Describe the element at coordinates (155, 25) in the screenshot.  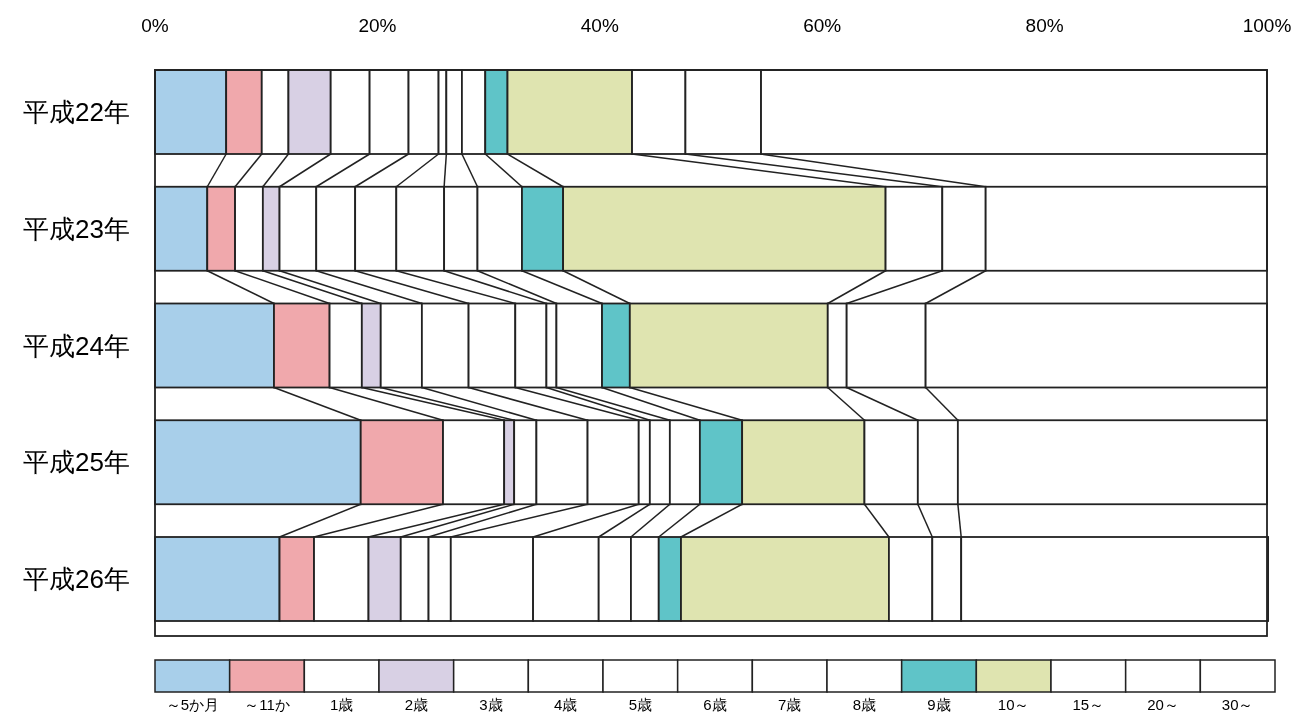
I see `x-tick-label: 0%` at that location.